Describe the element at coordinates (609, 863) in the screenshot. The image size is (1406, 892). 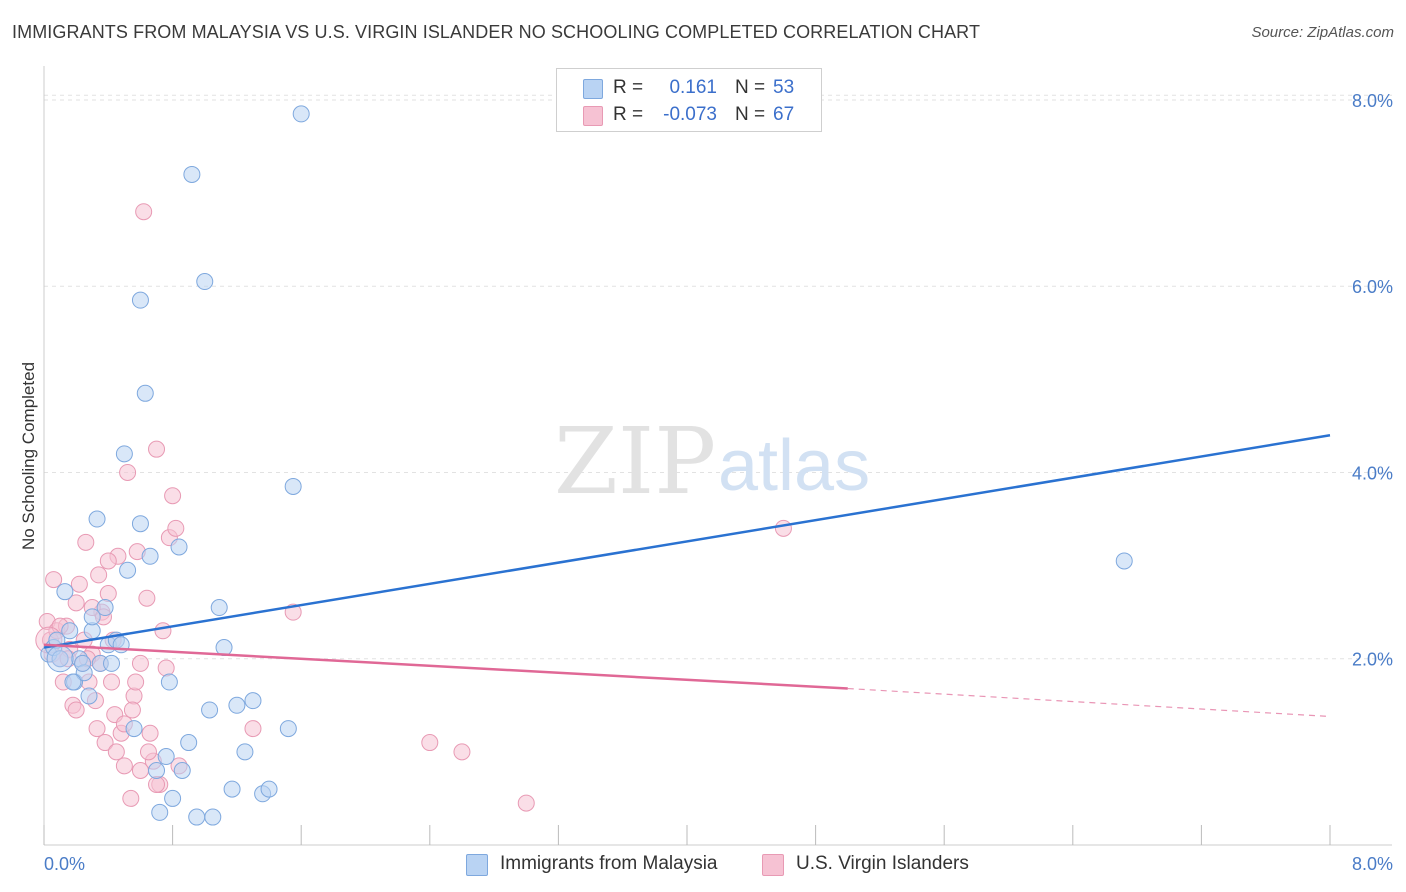
I see `bottom-legend-label: Immigrants from Malaysia` at that location.